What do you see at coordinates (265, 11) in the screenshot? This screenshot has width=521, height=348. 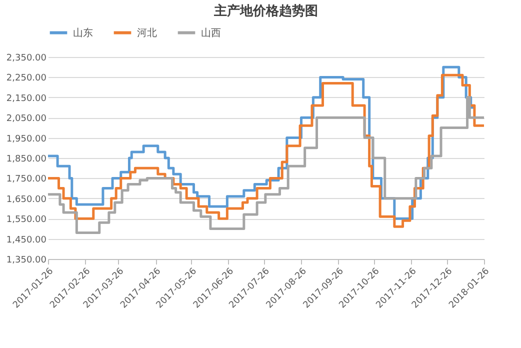 I see `chart-title: 主产地价格趋势图` at bounding box center [265, 11].